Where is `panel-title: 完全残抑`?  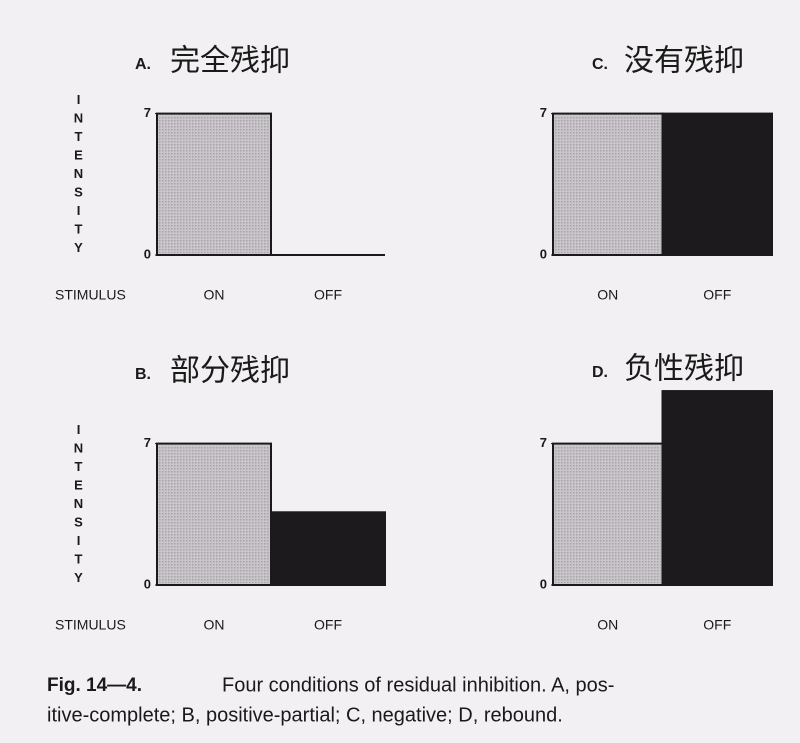 panel-title: 完全残抑 is located at coordinates (230, 61).